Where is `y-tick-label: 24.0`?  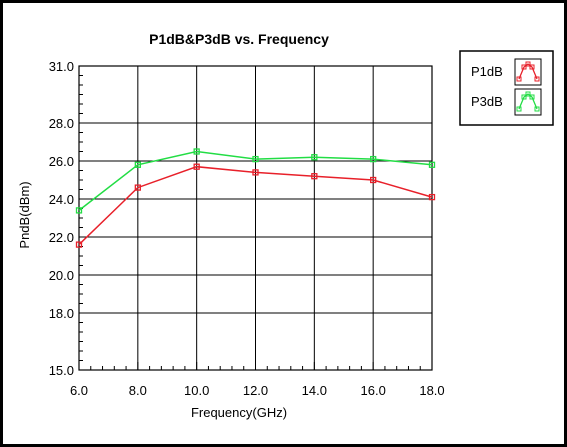
y-tick-label: 24.0 is located at coordinates (61, 199).